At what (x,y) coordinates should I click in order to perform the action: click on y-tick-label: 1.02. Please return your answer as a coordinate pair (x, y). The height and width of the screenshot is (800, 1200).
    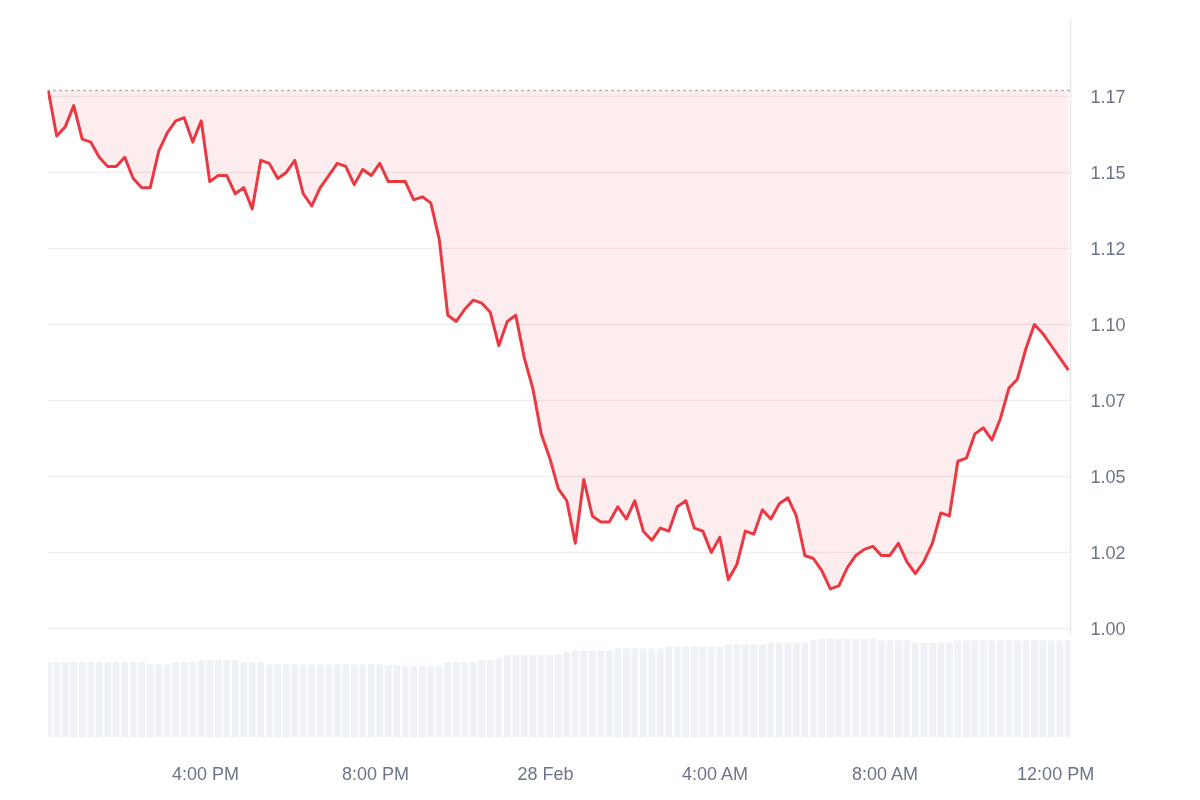
    Looking at the image, I should click on (1108, 552).